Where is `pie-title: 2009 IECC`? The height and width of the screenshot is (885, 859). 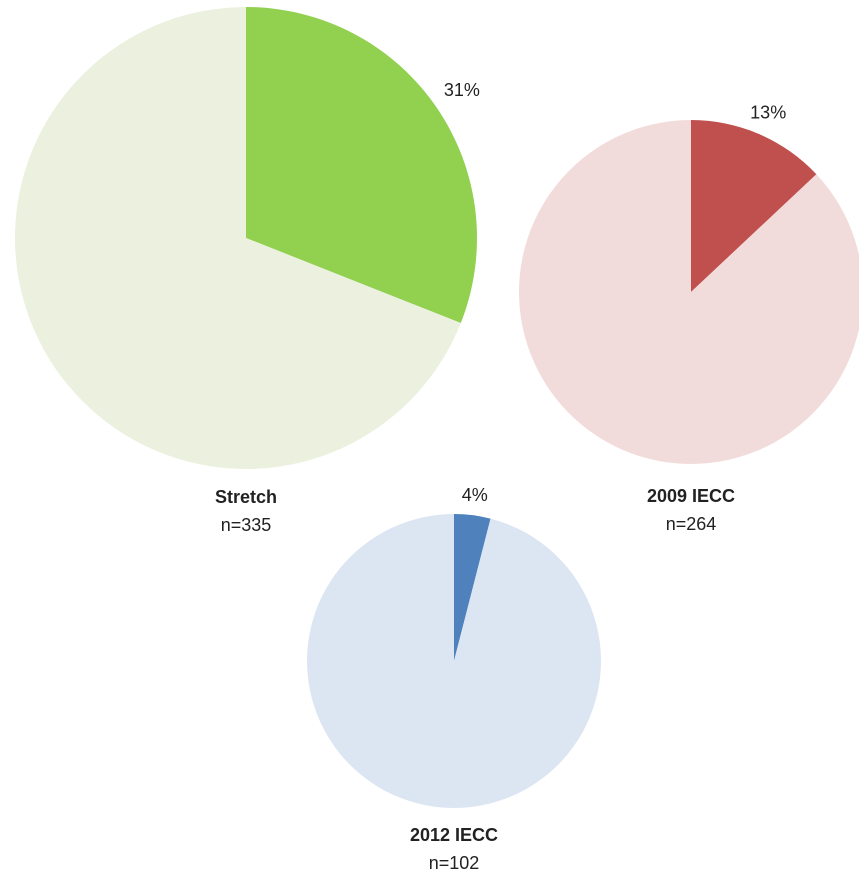 pie-title: 2009 IECC is located at coordinates (691, 496).